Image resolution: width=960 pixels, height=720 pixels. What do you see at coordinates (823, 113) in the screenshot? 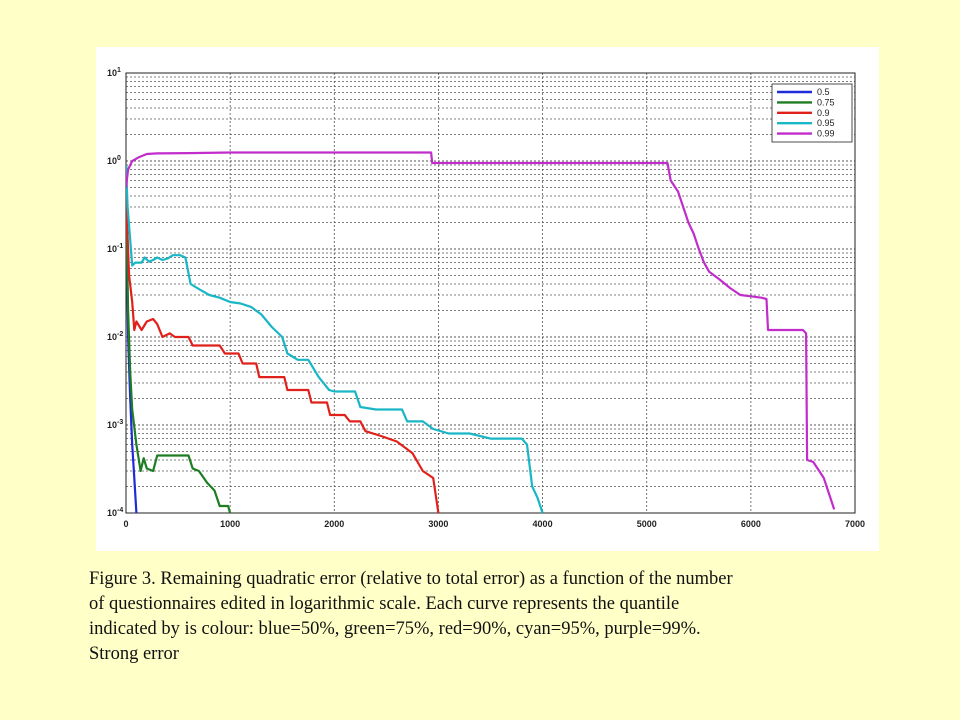
I see `legend-label: 0.9` at bounding box center [823, 113].